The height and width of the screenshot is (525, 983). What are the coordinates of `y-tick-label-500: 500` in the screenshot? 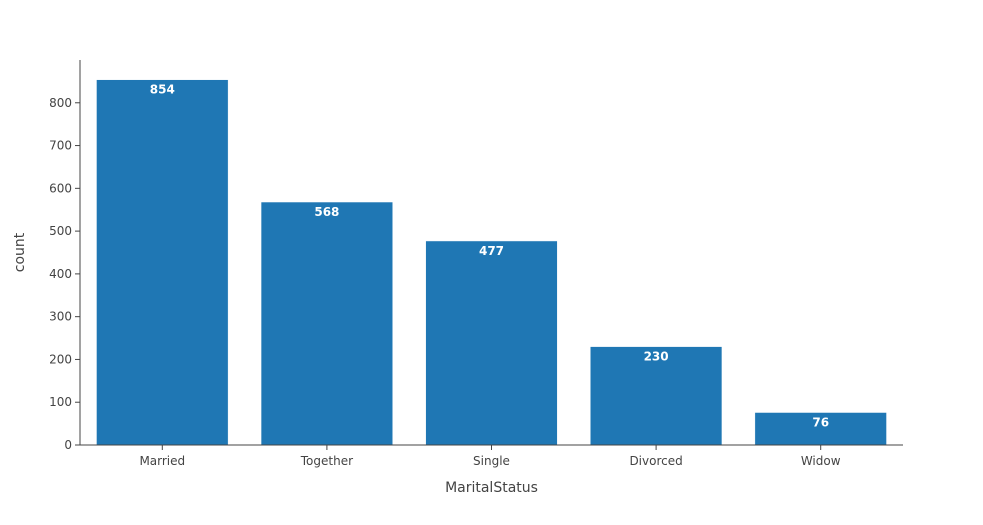 It's located at (60, 231).